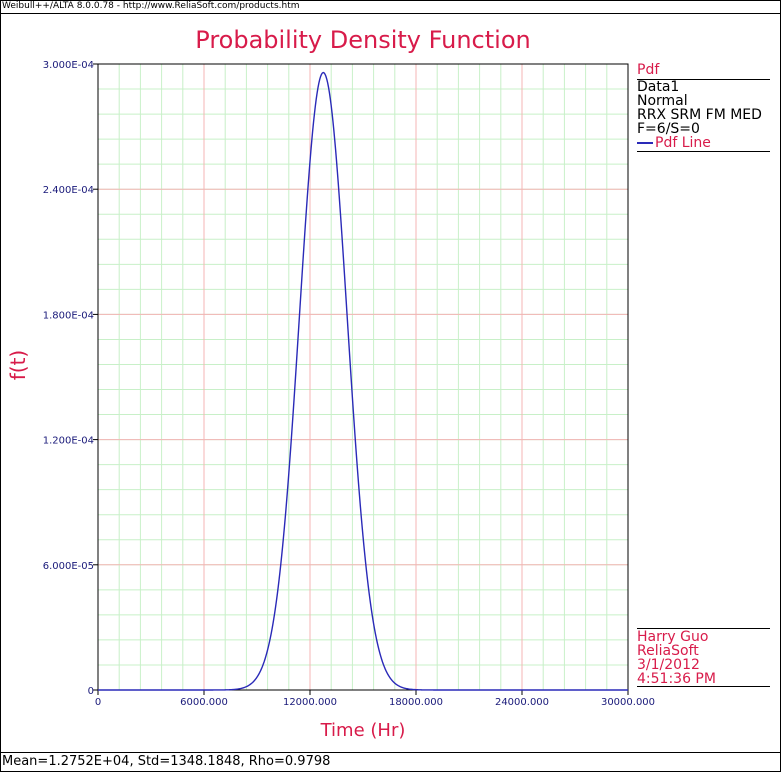 This screenshot has width=781, height=772. I want to click on x-tick-label: 24000.000, so click(522, 702).